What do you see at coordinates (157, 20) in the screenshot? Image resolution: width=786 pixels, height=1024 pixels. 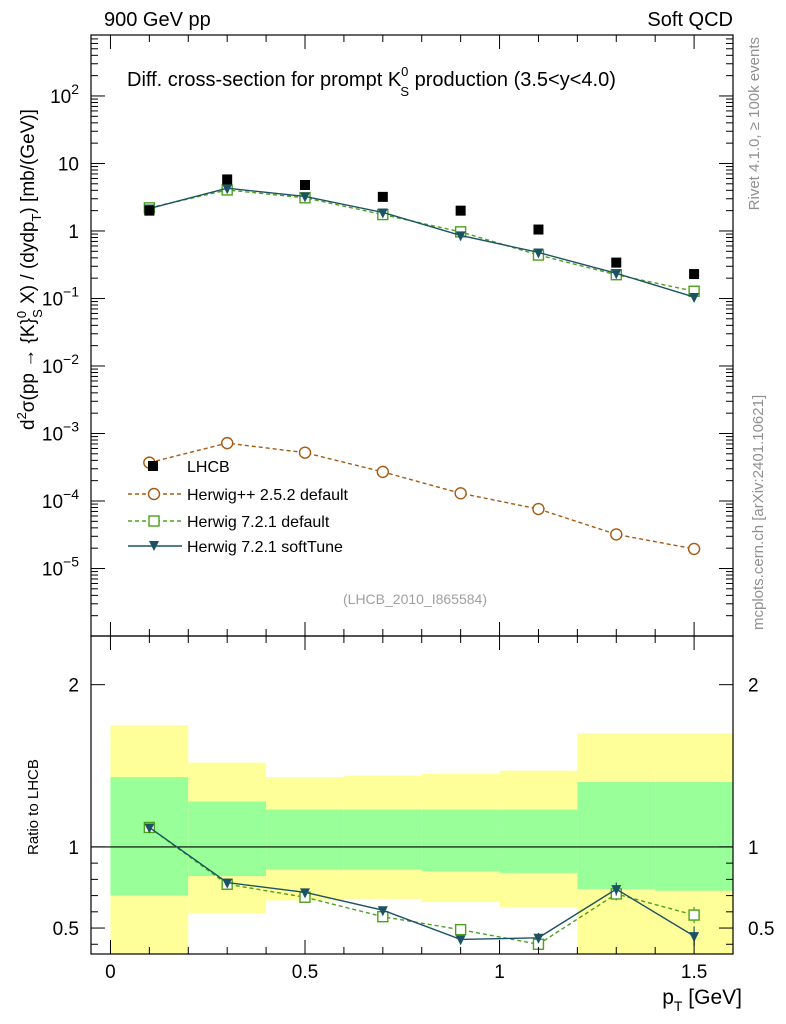 I see `energy-label: 900 GeV pp` at bounding box center [157, 20].